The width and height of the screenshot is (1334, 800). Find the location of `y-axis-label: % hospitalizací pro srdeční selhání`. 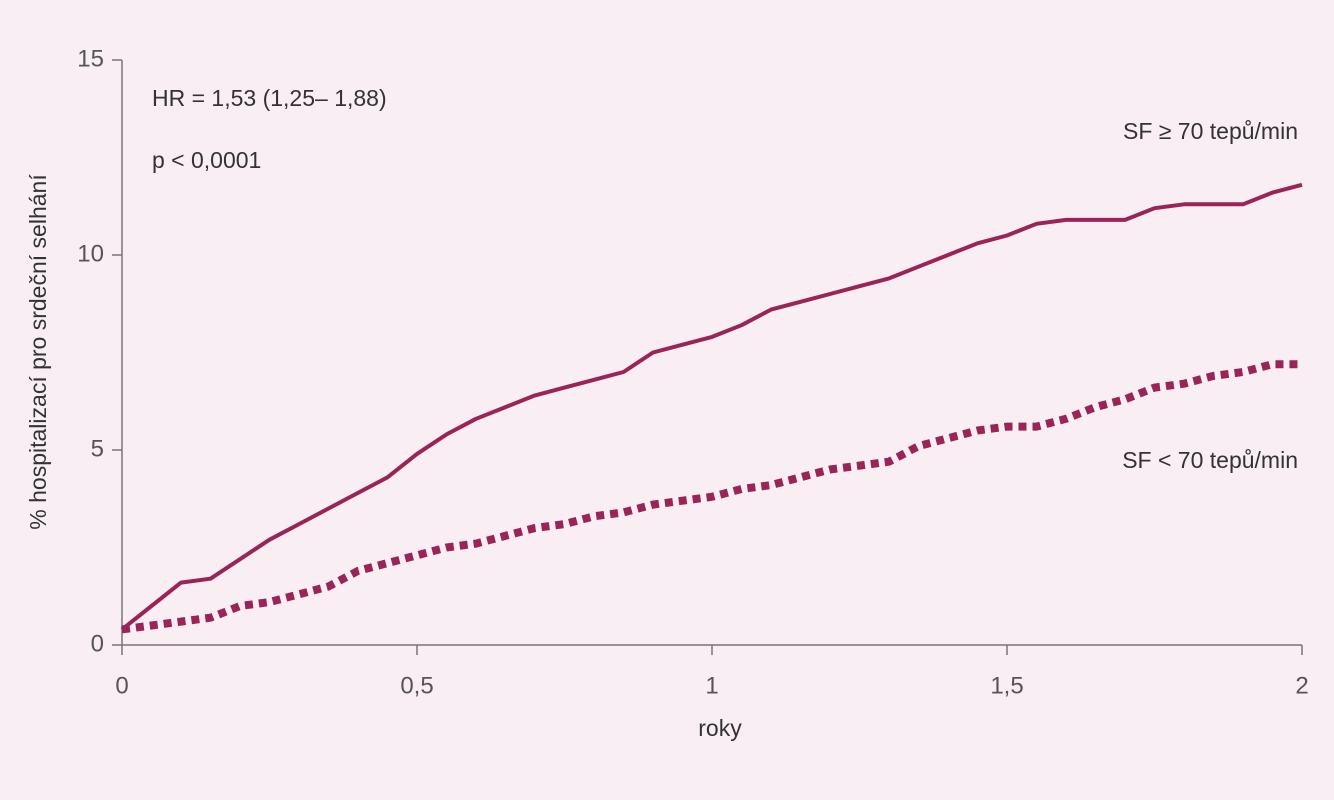

y-axis-label: % hospitalizací pro srdeční selhání is located at coordinates (38, 352).